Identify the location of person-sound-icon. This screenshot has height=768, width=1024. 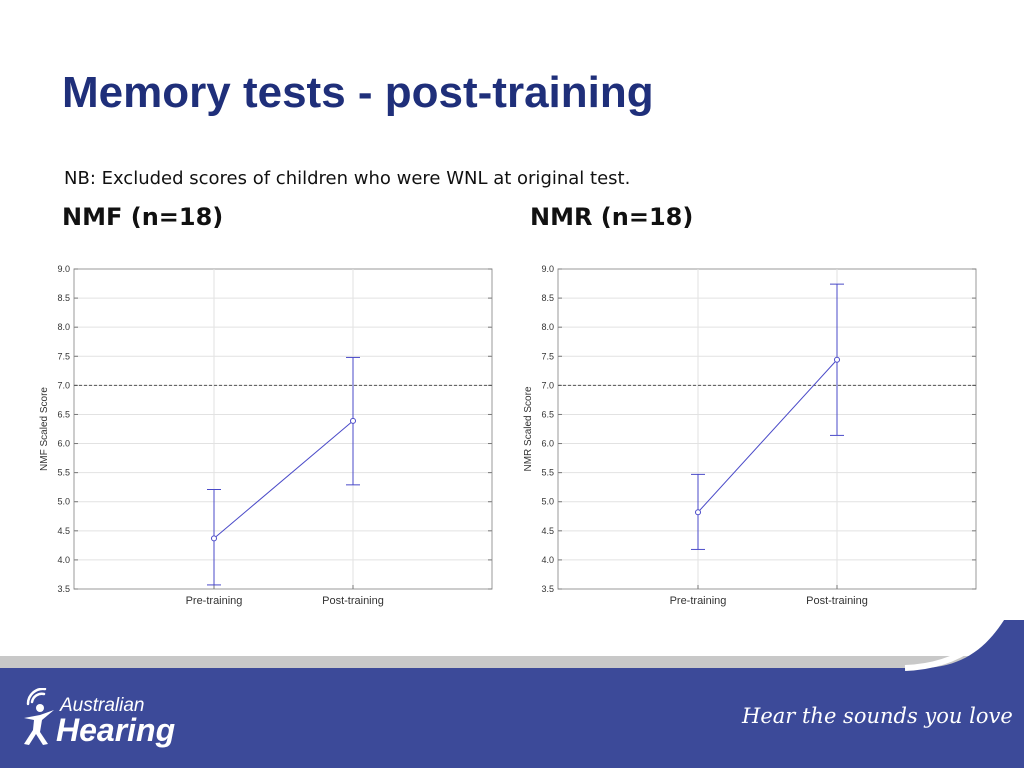
(36, 697).